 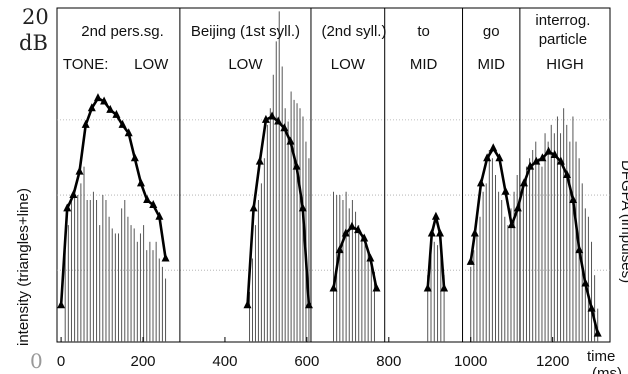 What do you see at coordinates (35, 17) in the screenshot?
I see `y-axis-top-label-20: 20` at bounding box center [35, 17].